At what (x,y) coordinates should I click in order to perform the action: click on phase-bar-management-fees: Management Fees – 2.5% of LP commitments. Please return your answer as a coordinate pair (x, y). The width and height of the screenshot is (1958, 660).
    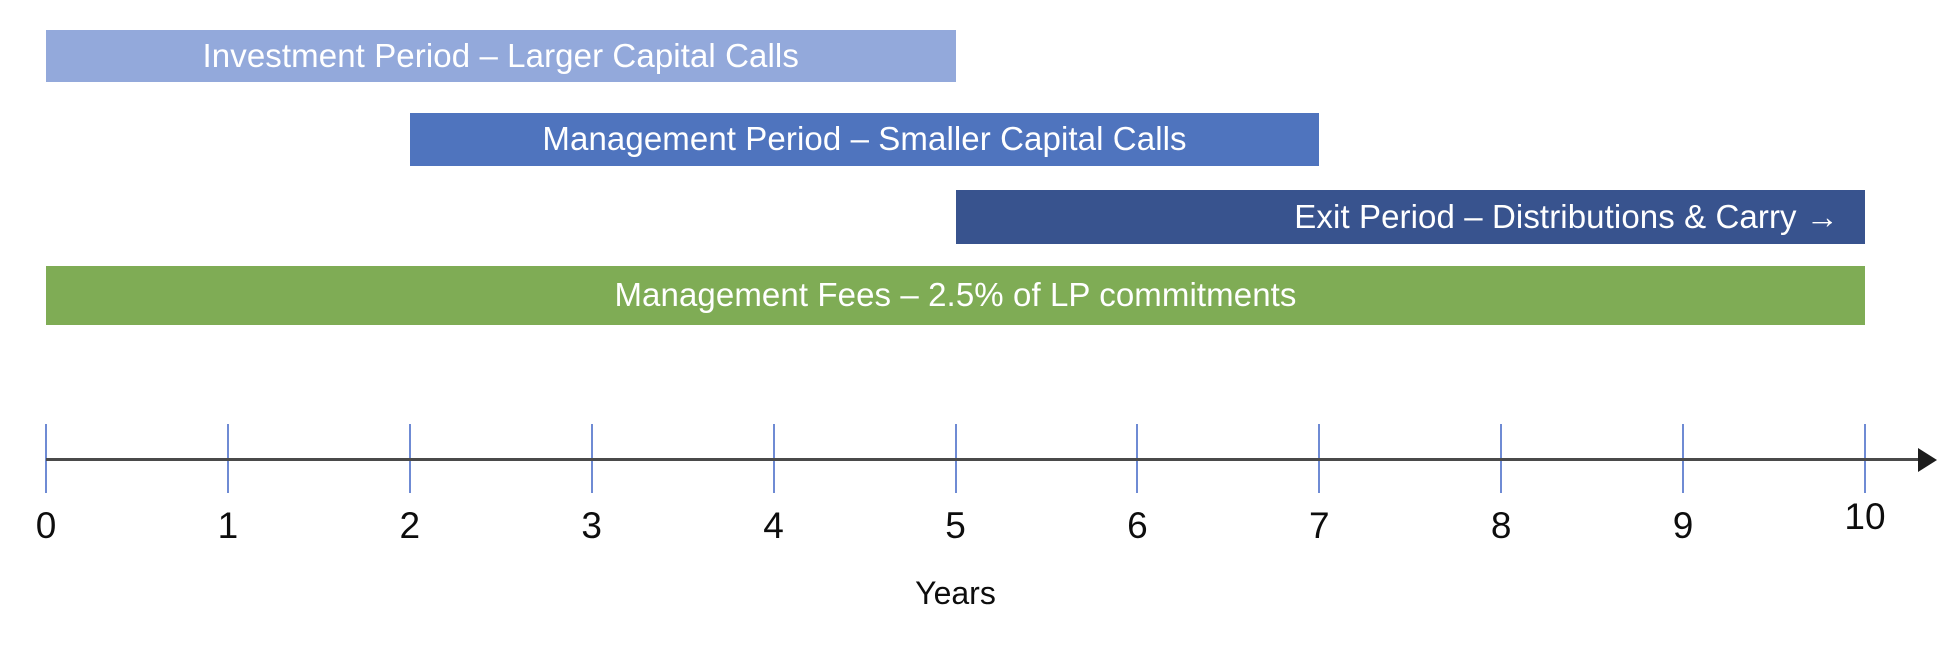
    Looking at the image, I should click on (955, 295).